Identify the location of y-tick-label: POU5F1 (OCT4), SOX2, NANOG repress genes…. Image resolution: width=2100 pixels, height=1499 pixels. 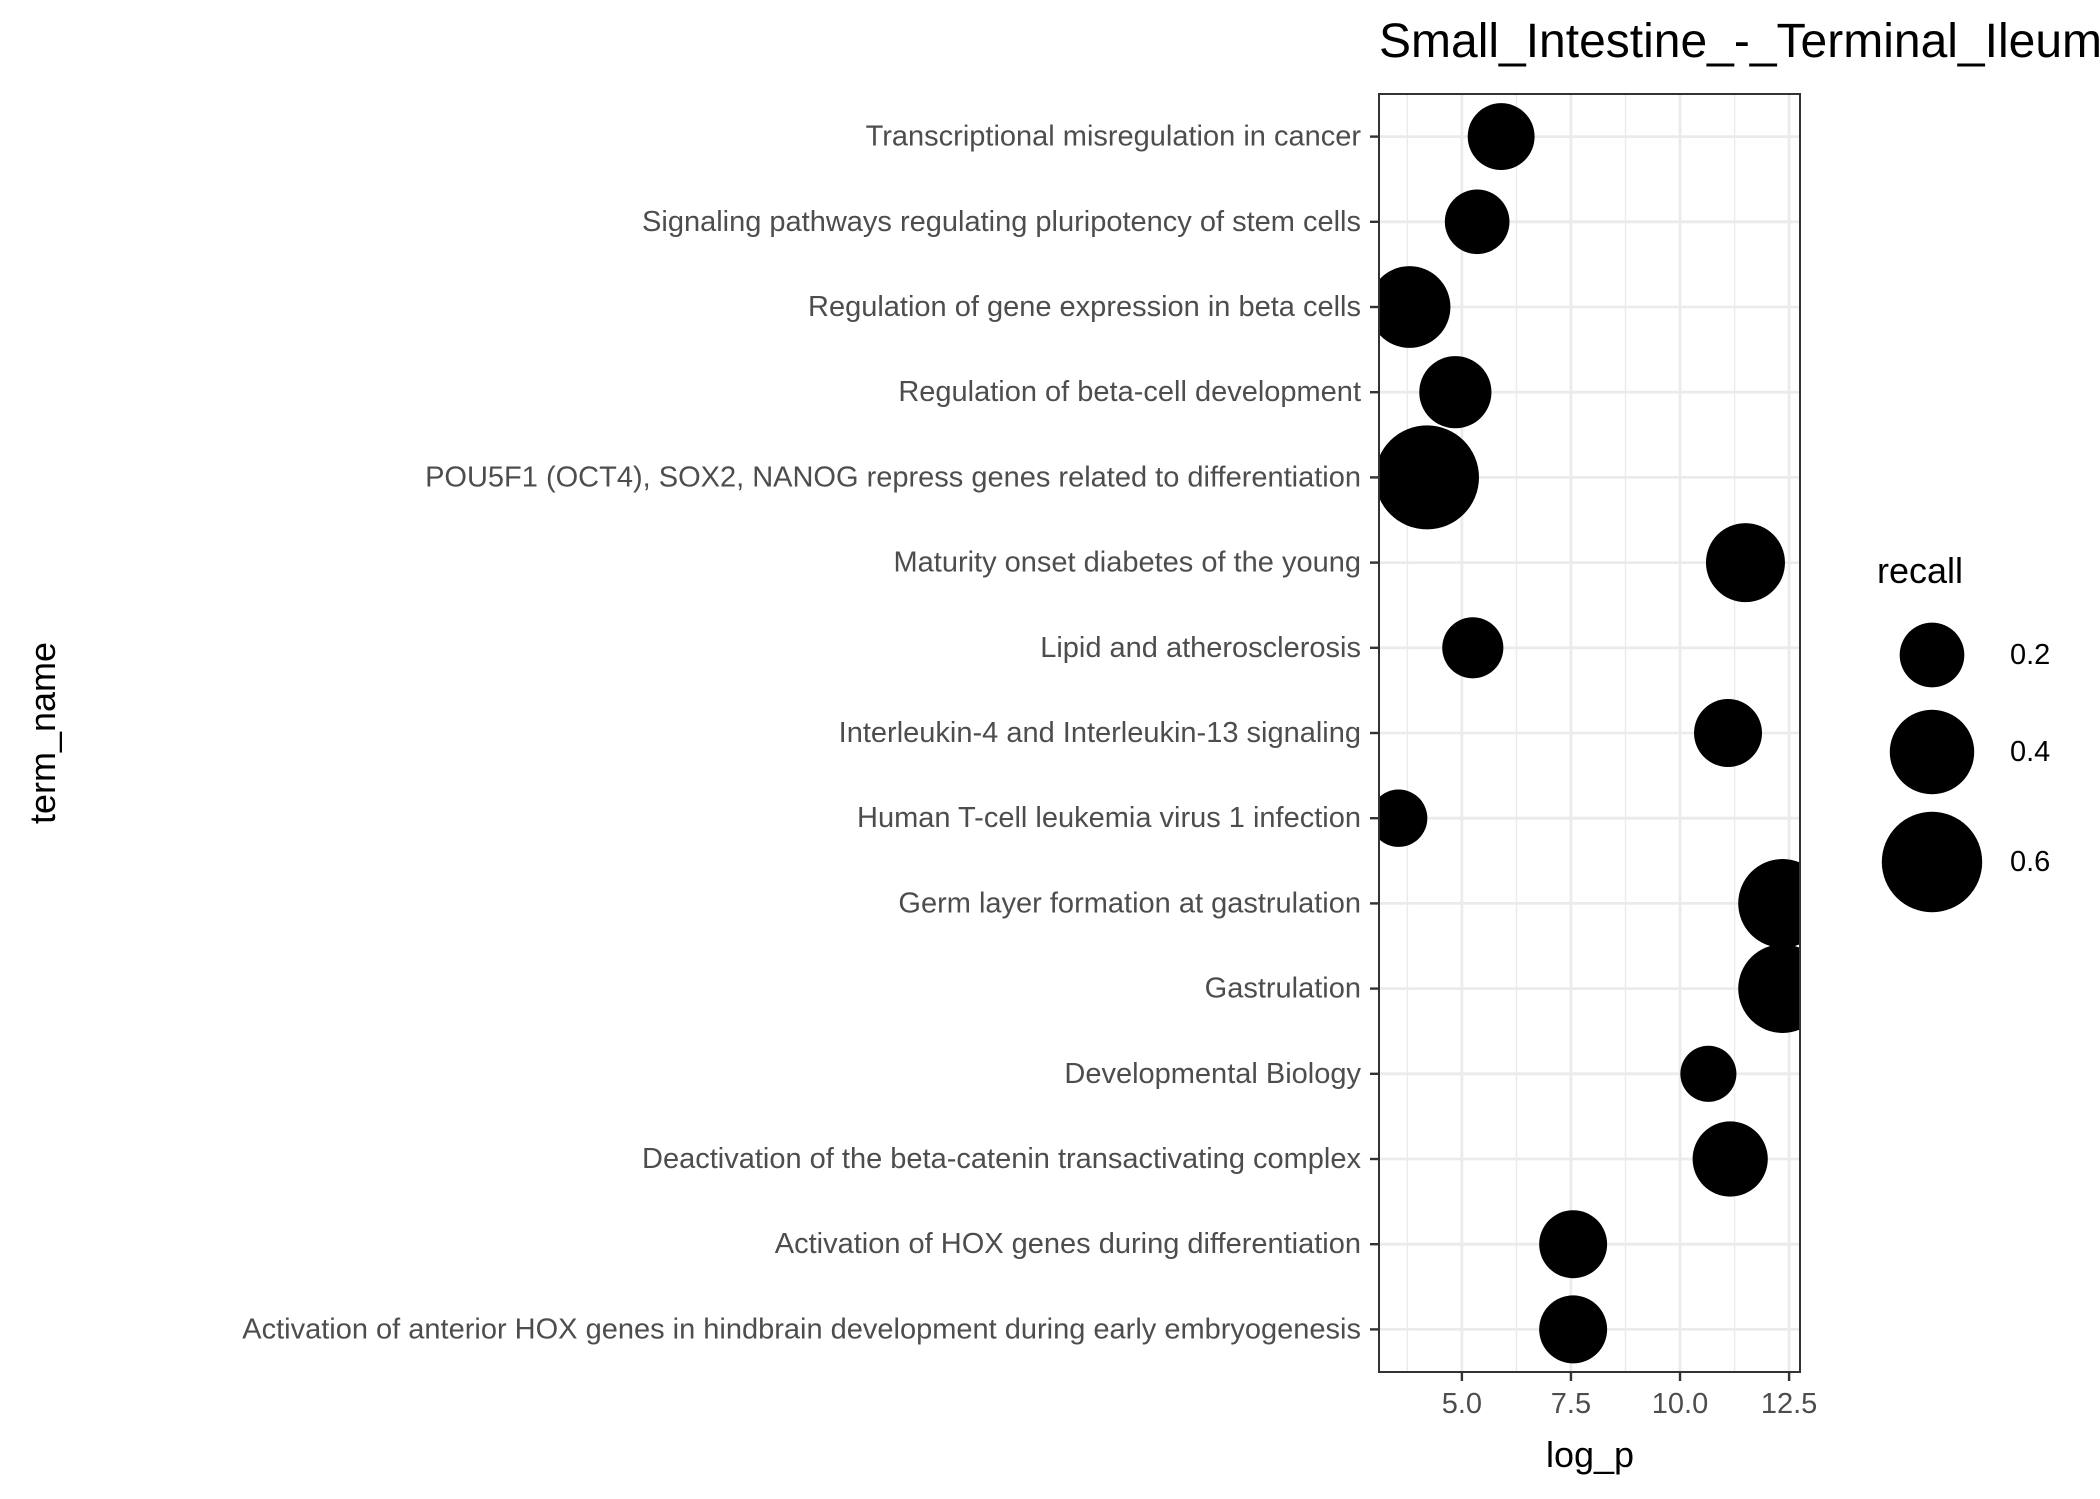
(893, 477).